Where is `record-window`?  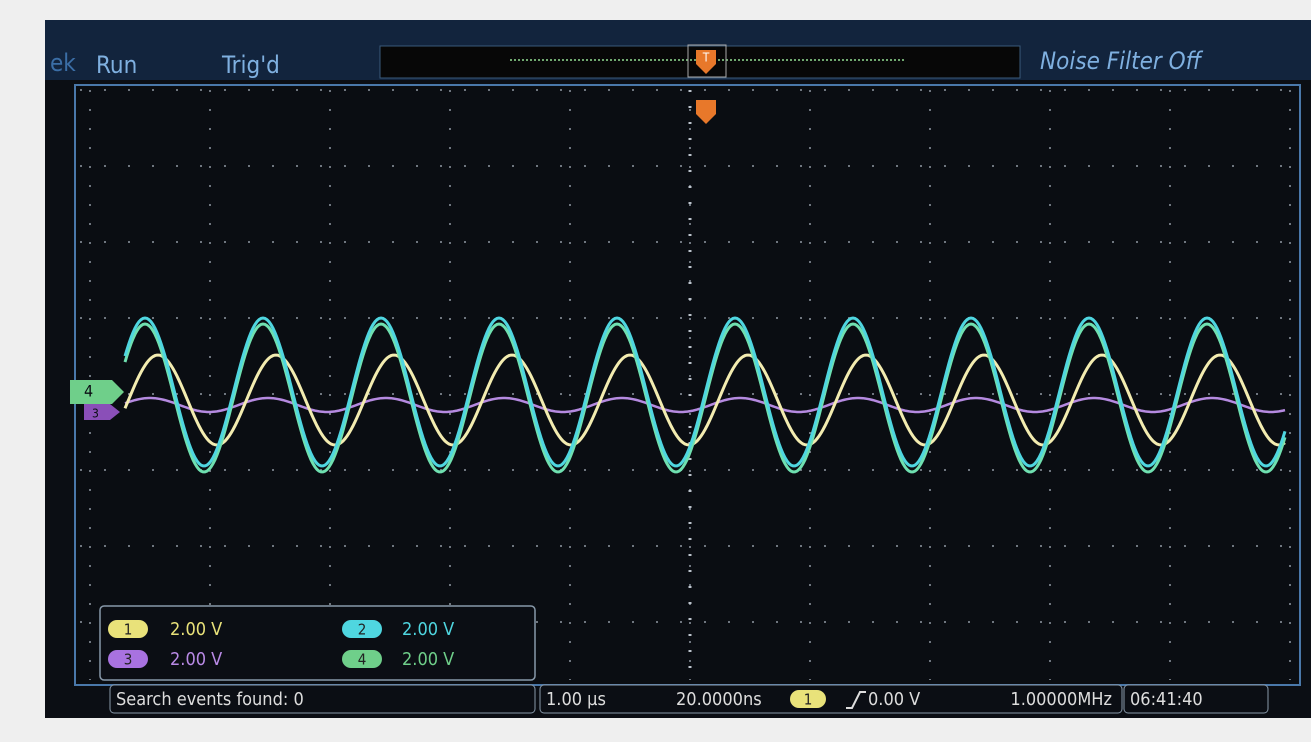
record-window is located at coordinates (707, 61).